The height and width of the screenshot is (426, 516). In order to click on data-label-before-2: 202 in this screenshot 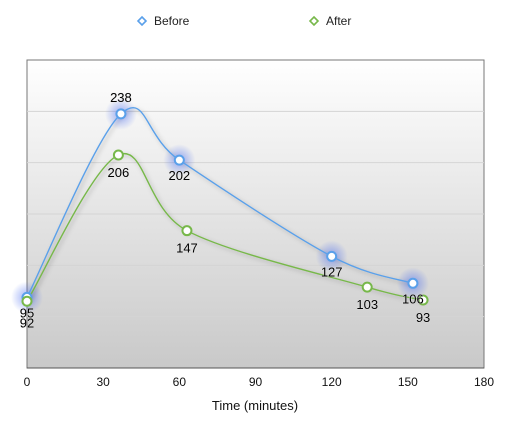, I will do `click(179, 175)`.